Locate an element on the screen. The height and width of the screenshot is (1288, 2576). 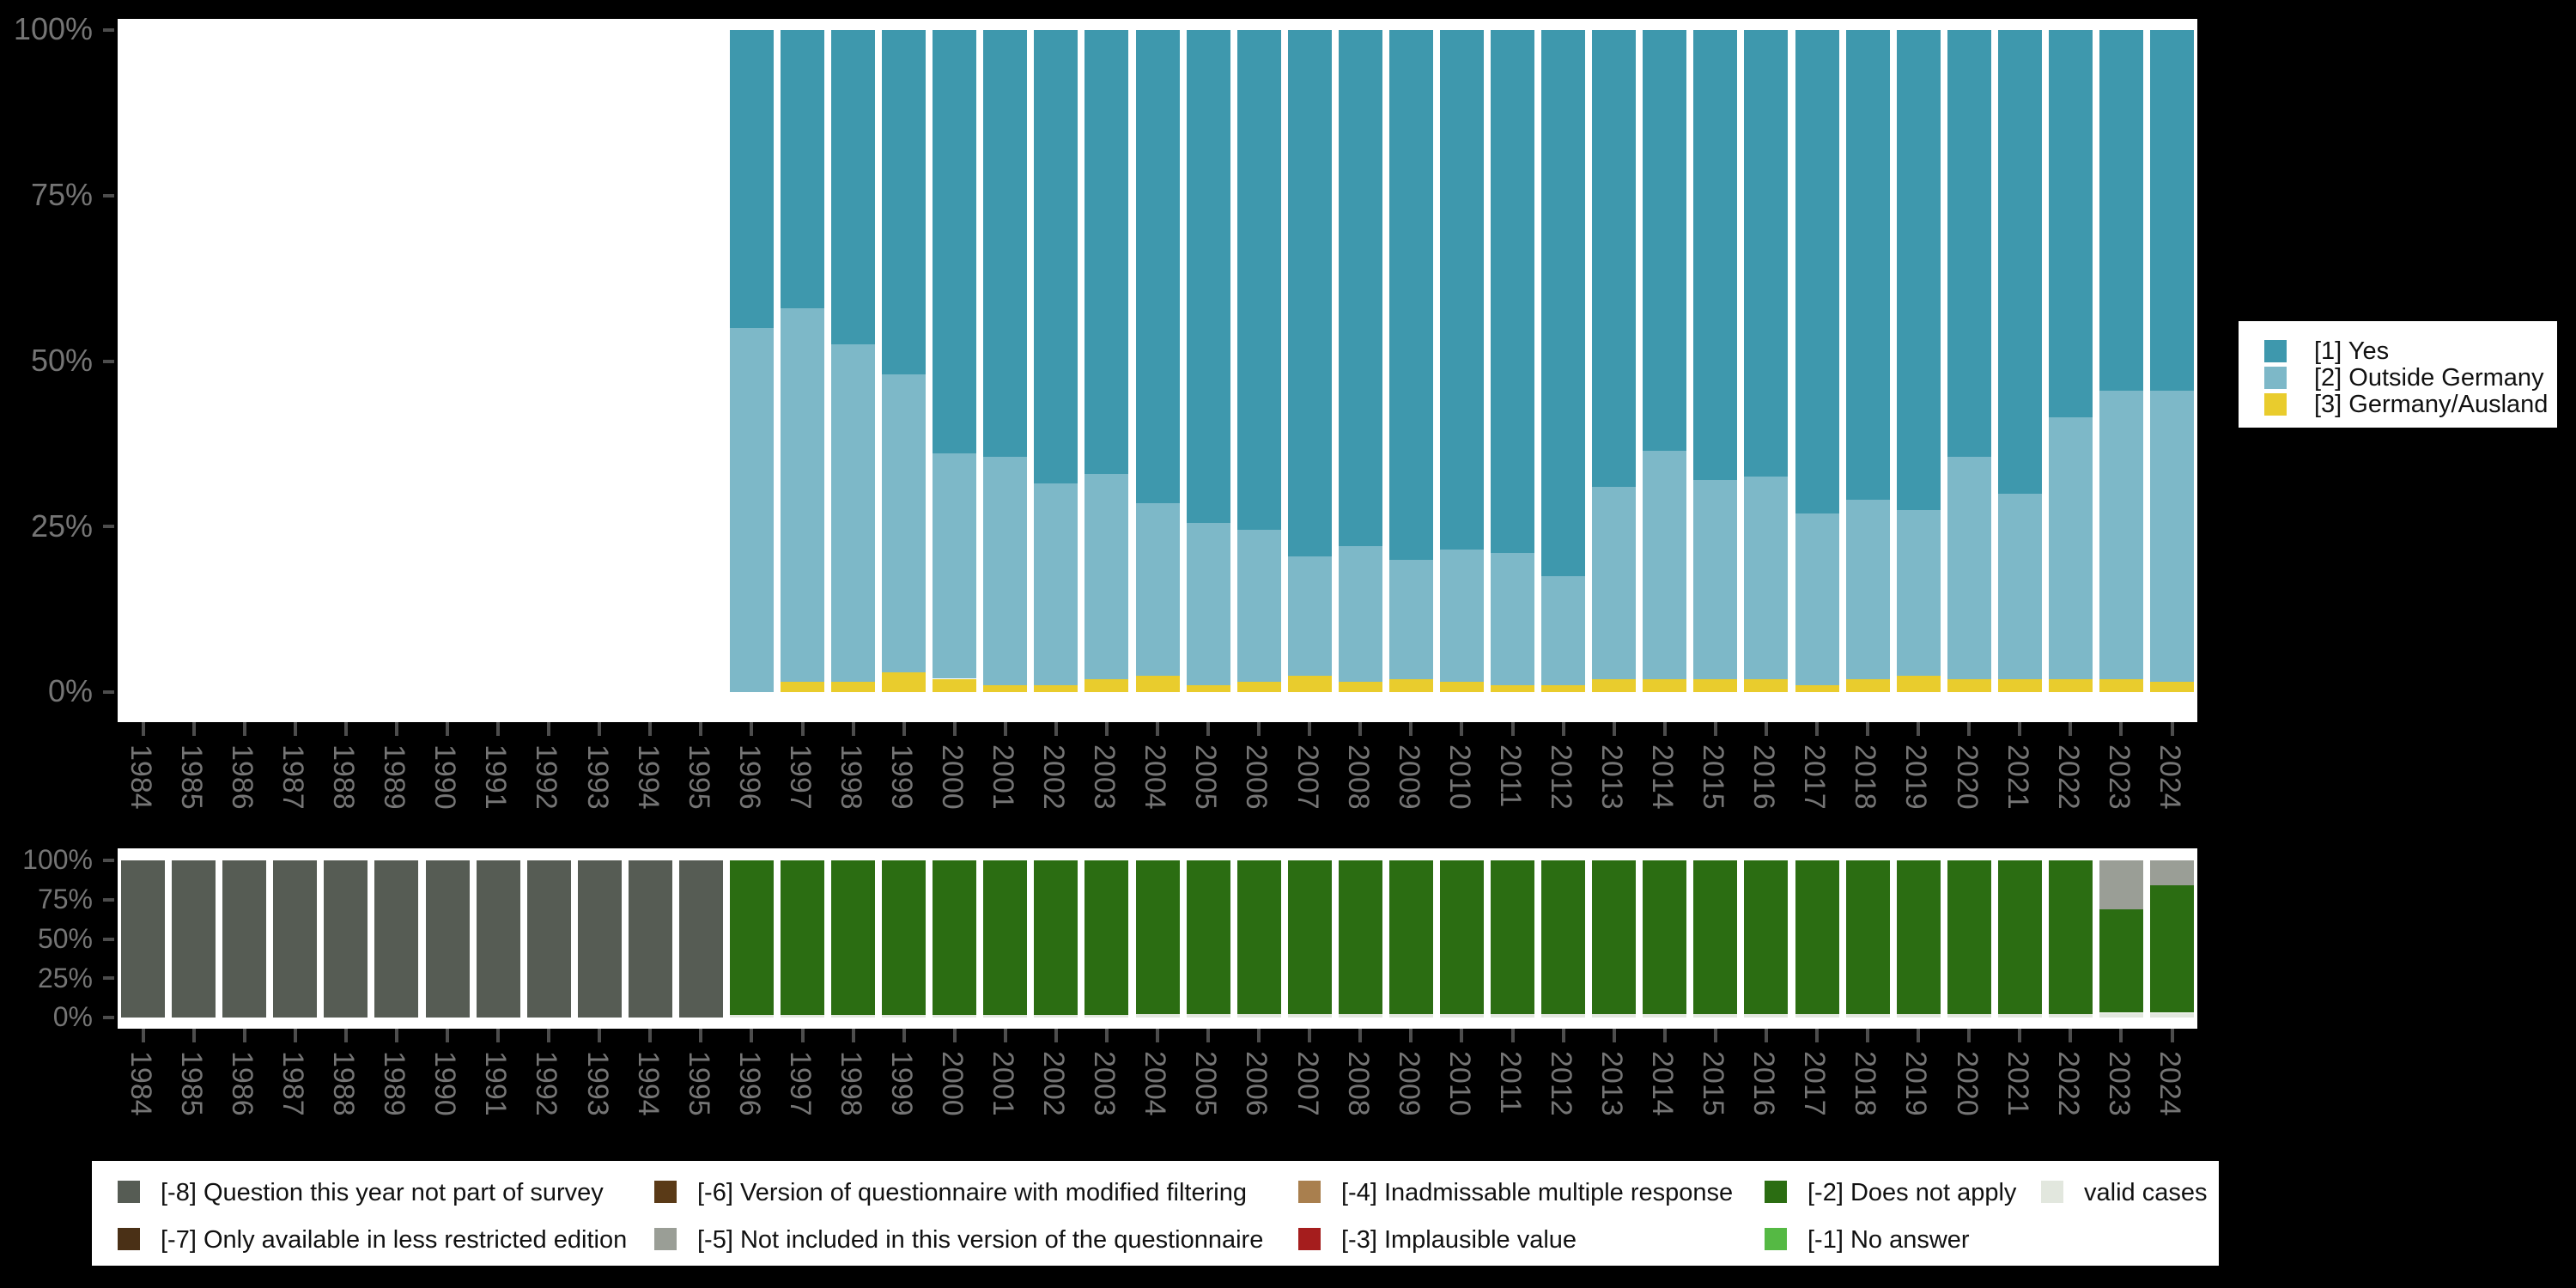
y-axis-tick-label: 0% is located at coordinates (72, 1017).